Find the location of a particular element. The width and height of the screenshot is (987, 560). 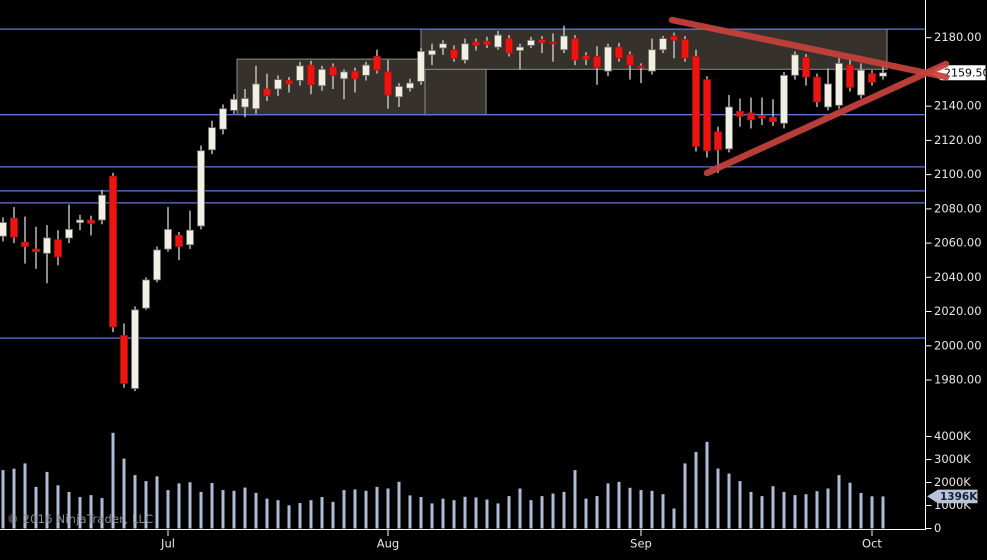

pennant-lower is located at coordinates (826, 118).